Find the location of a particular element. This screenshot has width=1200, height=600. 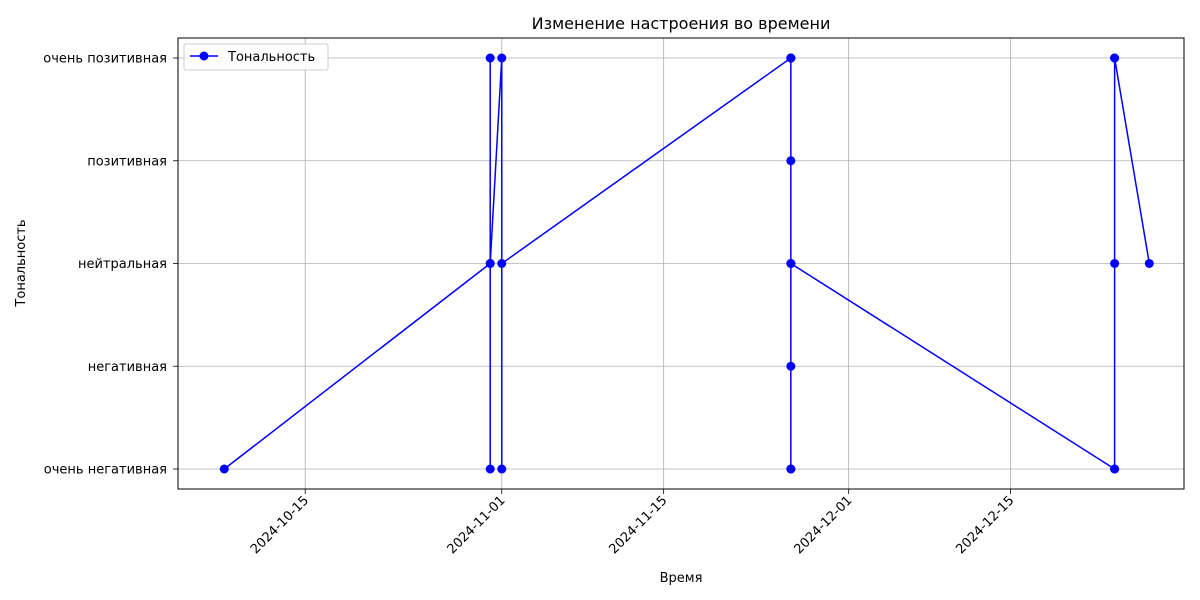

x-tick-label: 2024-12-01 is located at coordinates (823, 525).